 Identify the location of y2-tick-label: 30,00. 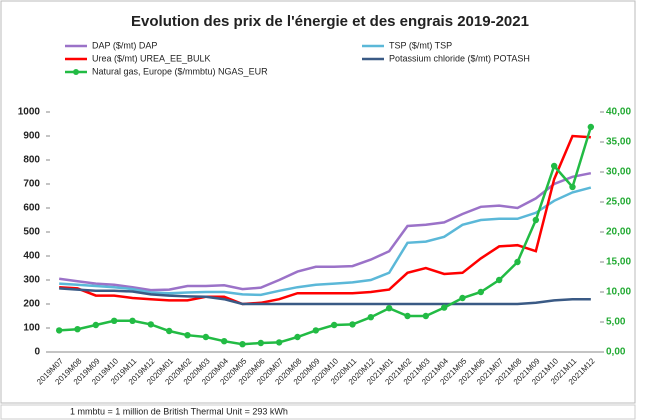
(618, 172).